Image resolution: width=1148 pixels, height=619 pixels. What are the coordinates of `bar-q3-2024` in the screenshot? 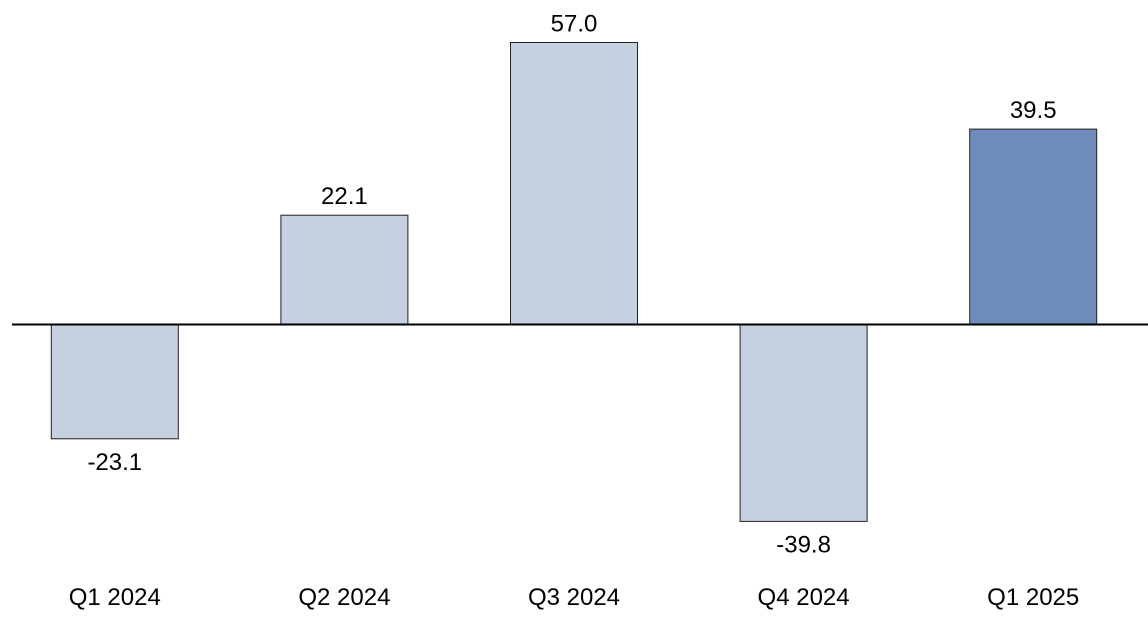 It's located at (574, 183).